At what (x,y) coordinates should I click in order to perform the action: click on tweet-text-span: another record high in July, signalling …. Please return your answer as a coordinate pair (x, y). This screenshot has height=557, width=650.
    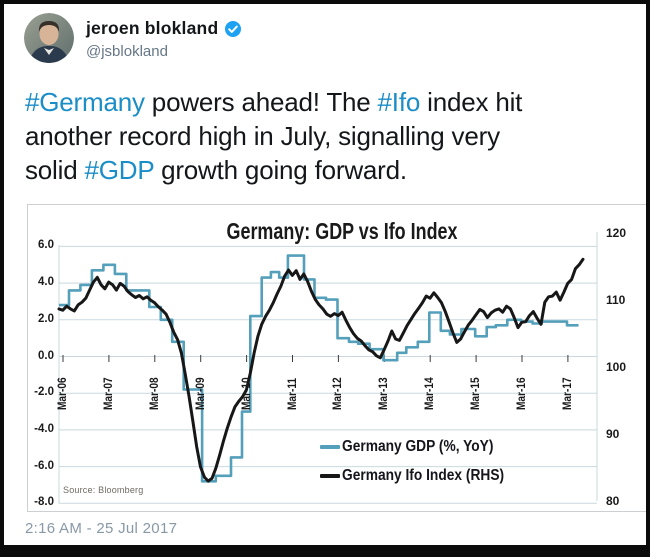
    Looking at the image, I should click on (262, 136).